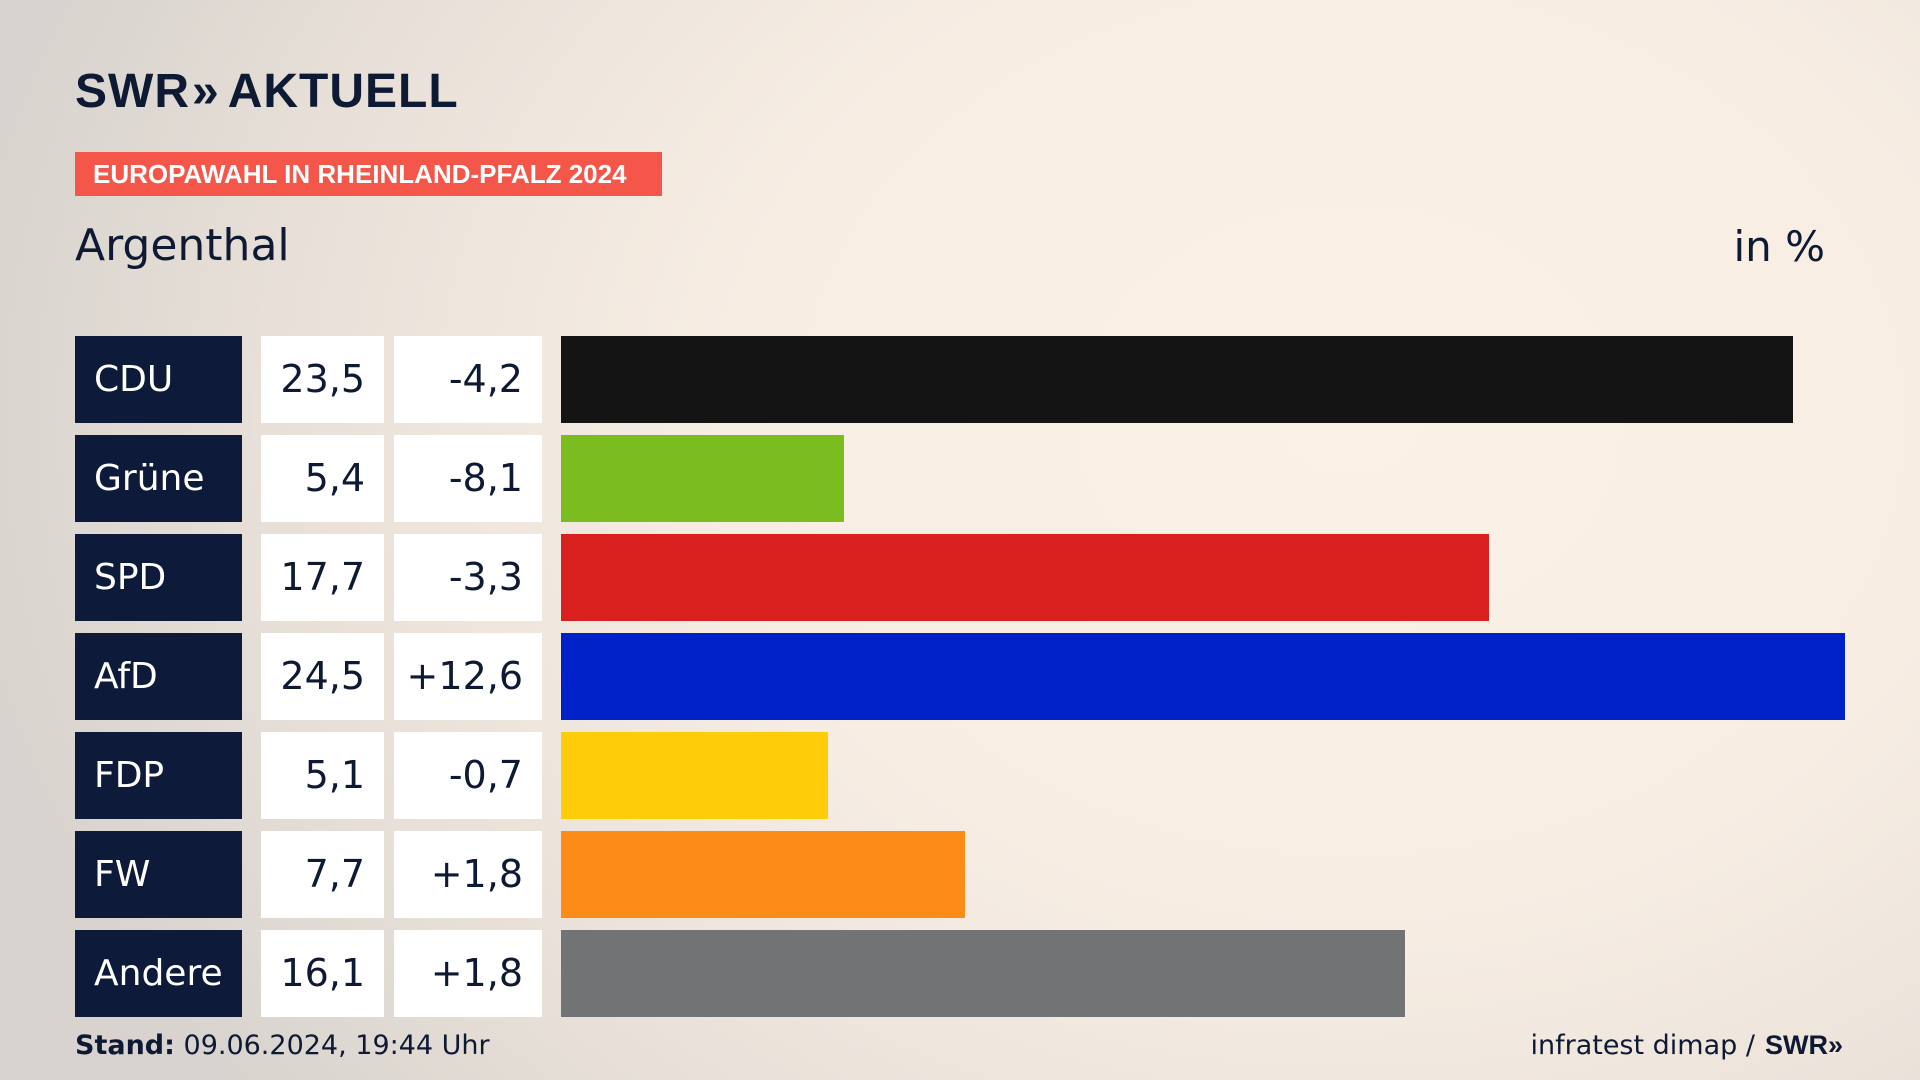 This screenshot has height=1080, width=1920. I want to click on party-label: FDP, so click(158, 775).